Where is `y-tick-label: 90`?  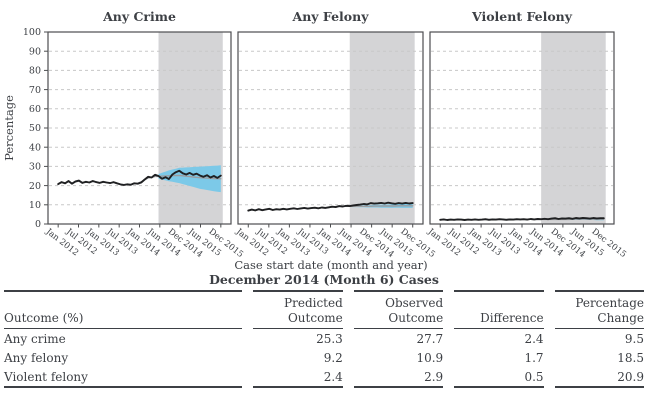
y-tick-label: 90 is located at coordinates (35, 51).